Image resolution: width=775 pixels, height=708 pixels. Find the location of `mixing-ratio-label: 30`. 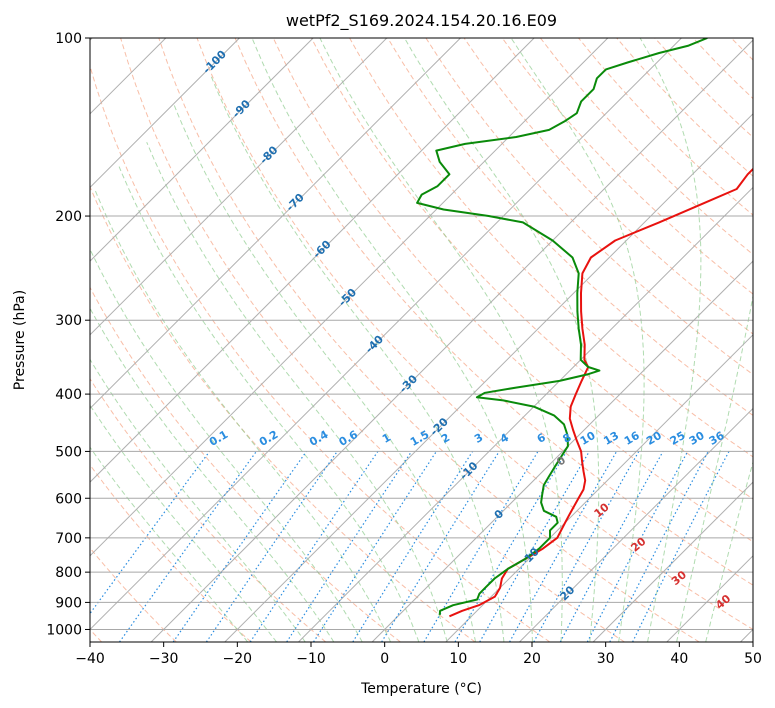

mixing-ratio-label: 30 is located at coordinates (697, 438).